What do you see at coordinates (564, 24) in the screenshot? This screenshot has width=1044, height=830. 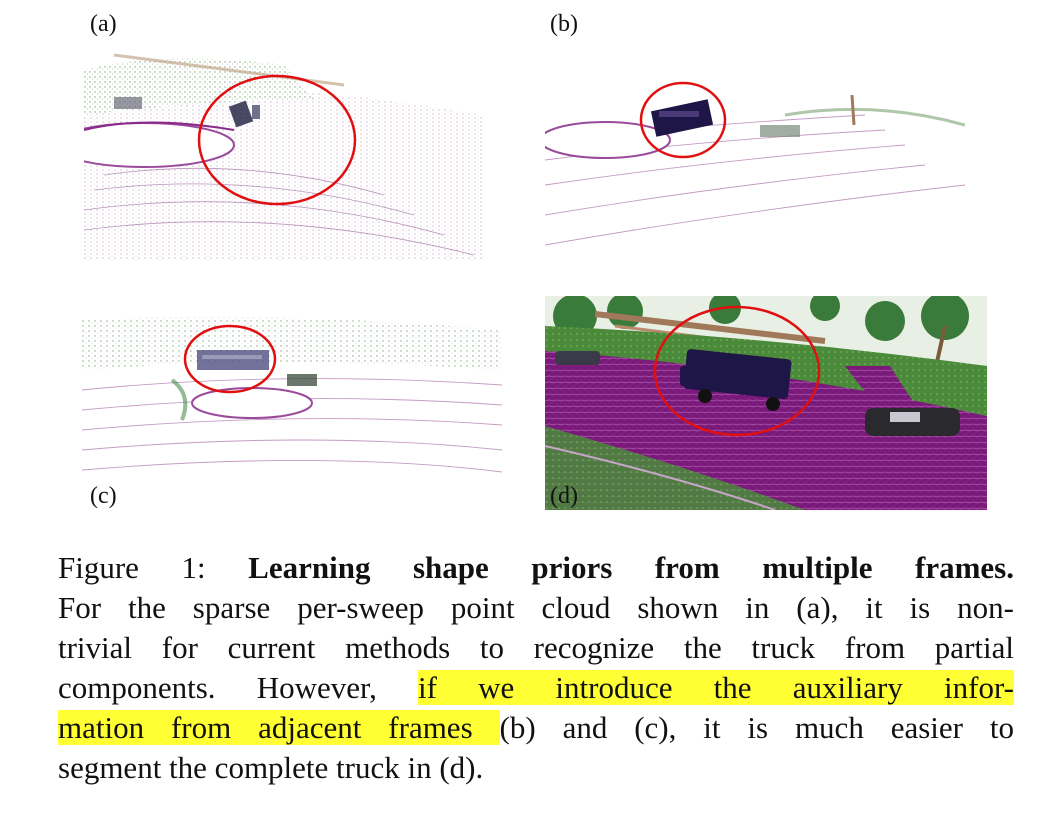 I see `panel-label-b: (b)` at bounding box center [564, 24].